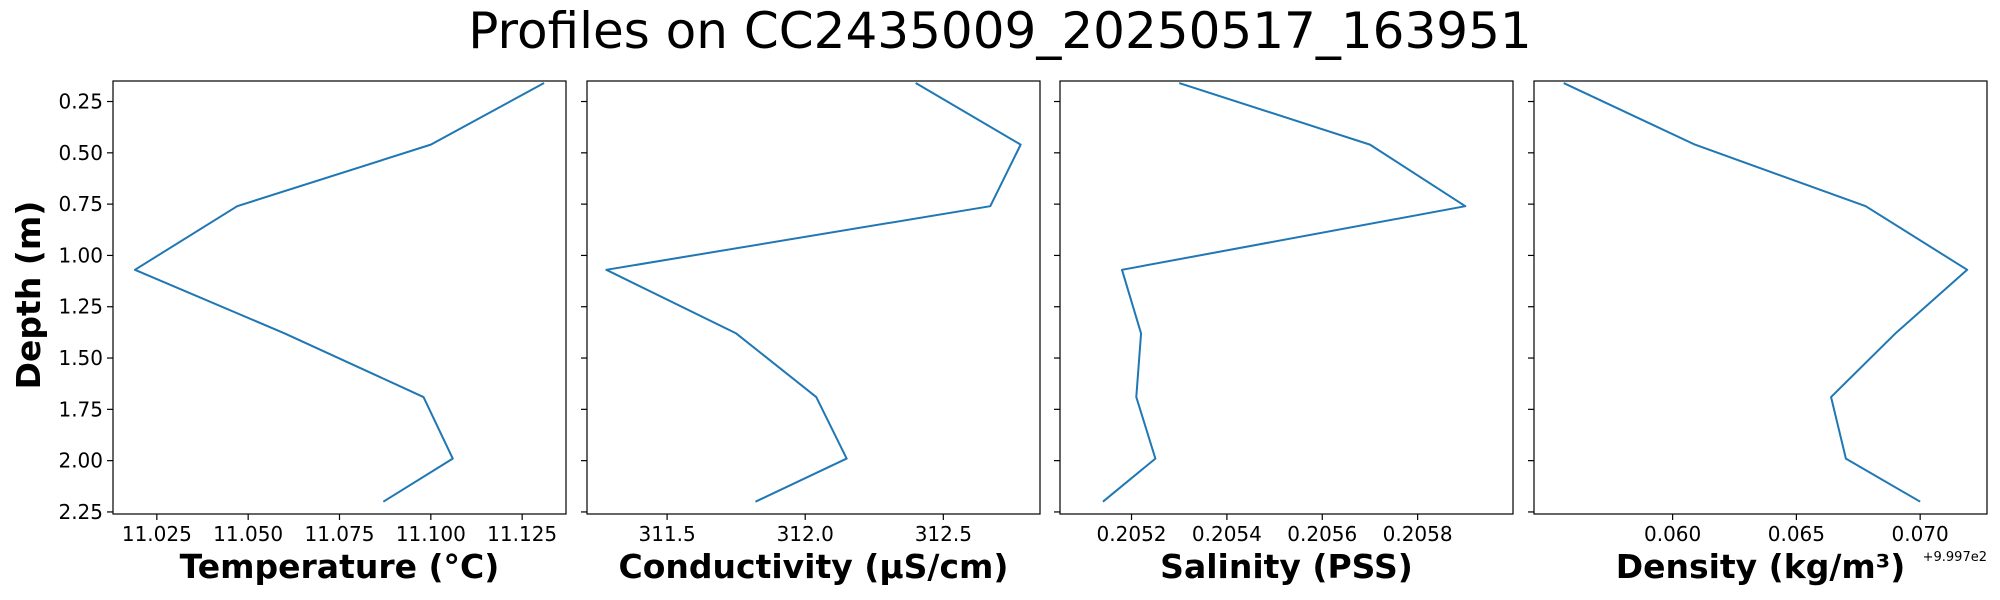  What do you see at coordinates (1286, 566) in the screenshot?
I see `salinity-x-axis-title: Salinity (PSS)` at bounding box center [1286, 566].